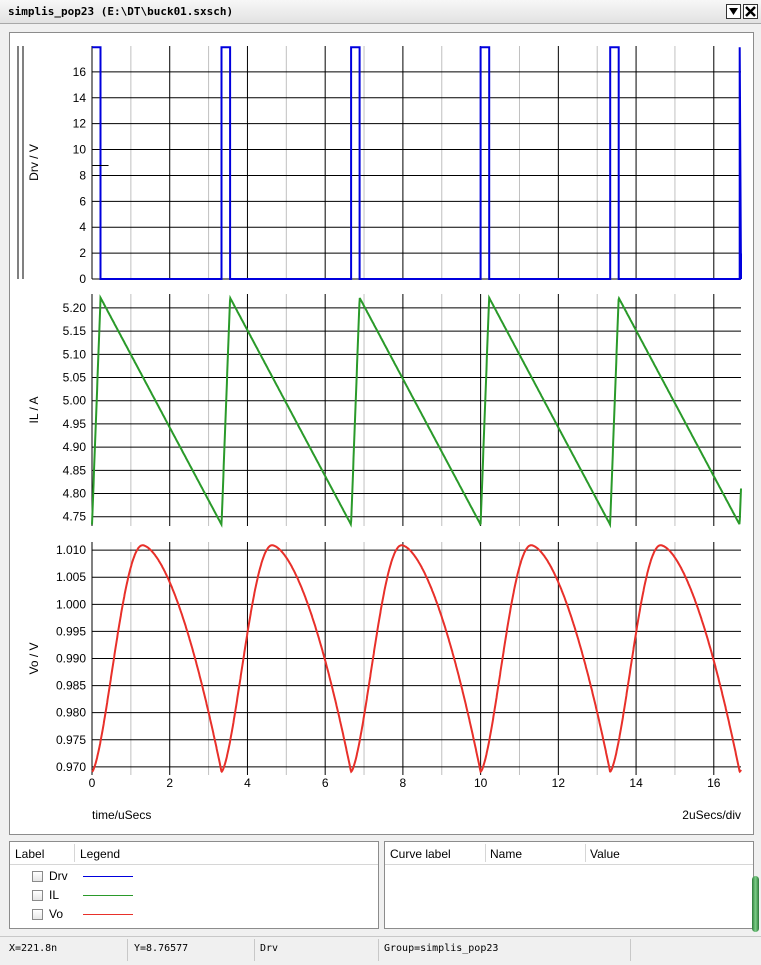  Describe the element at coordinates (100, 854) in the screenshot. I see `legend-col-legend: Legend` at that location.